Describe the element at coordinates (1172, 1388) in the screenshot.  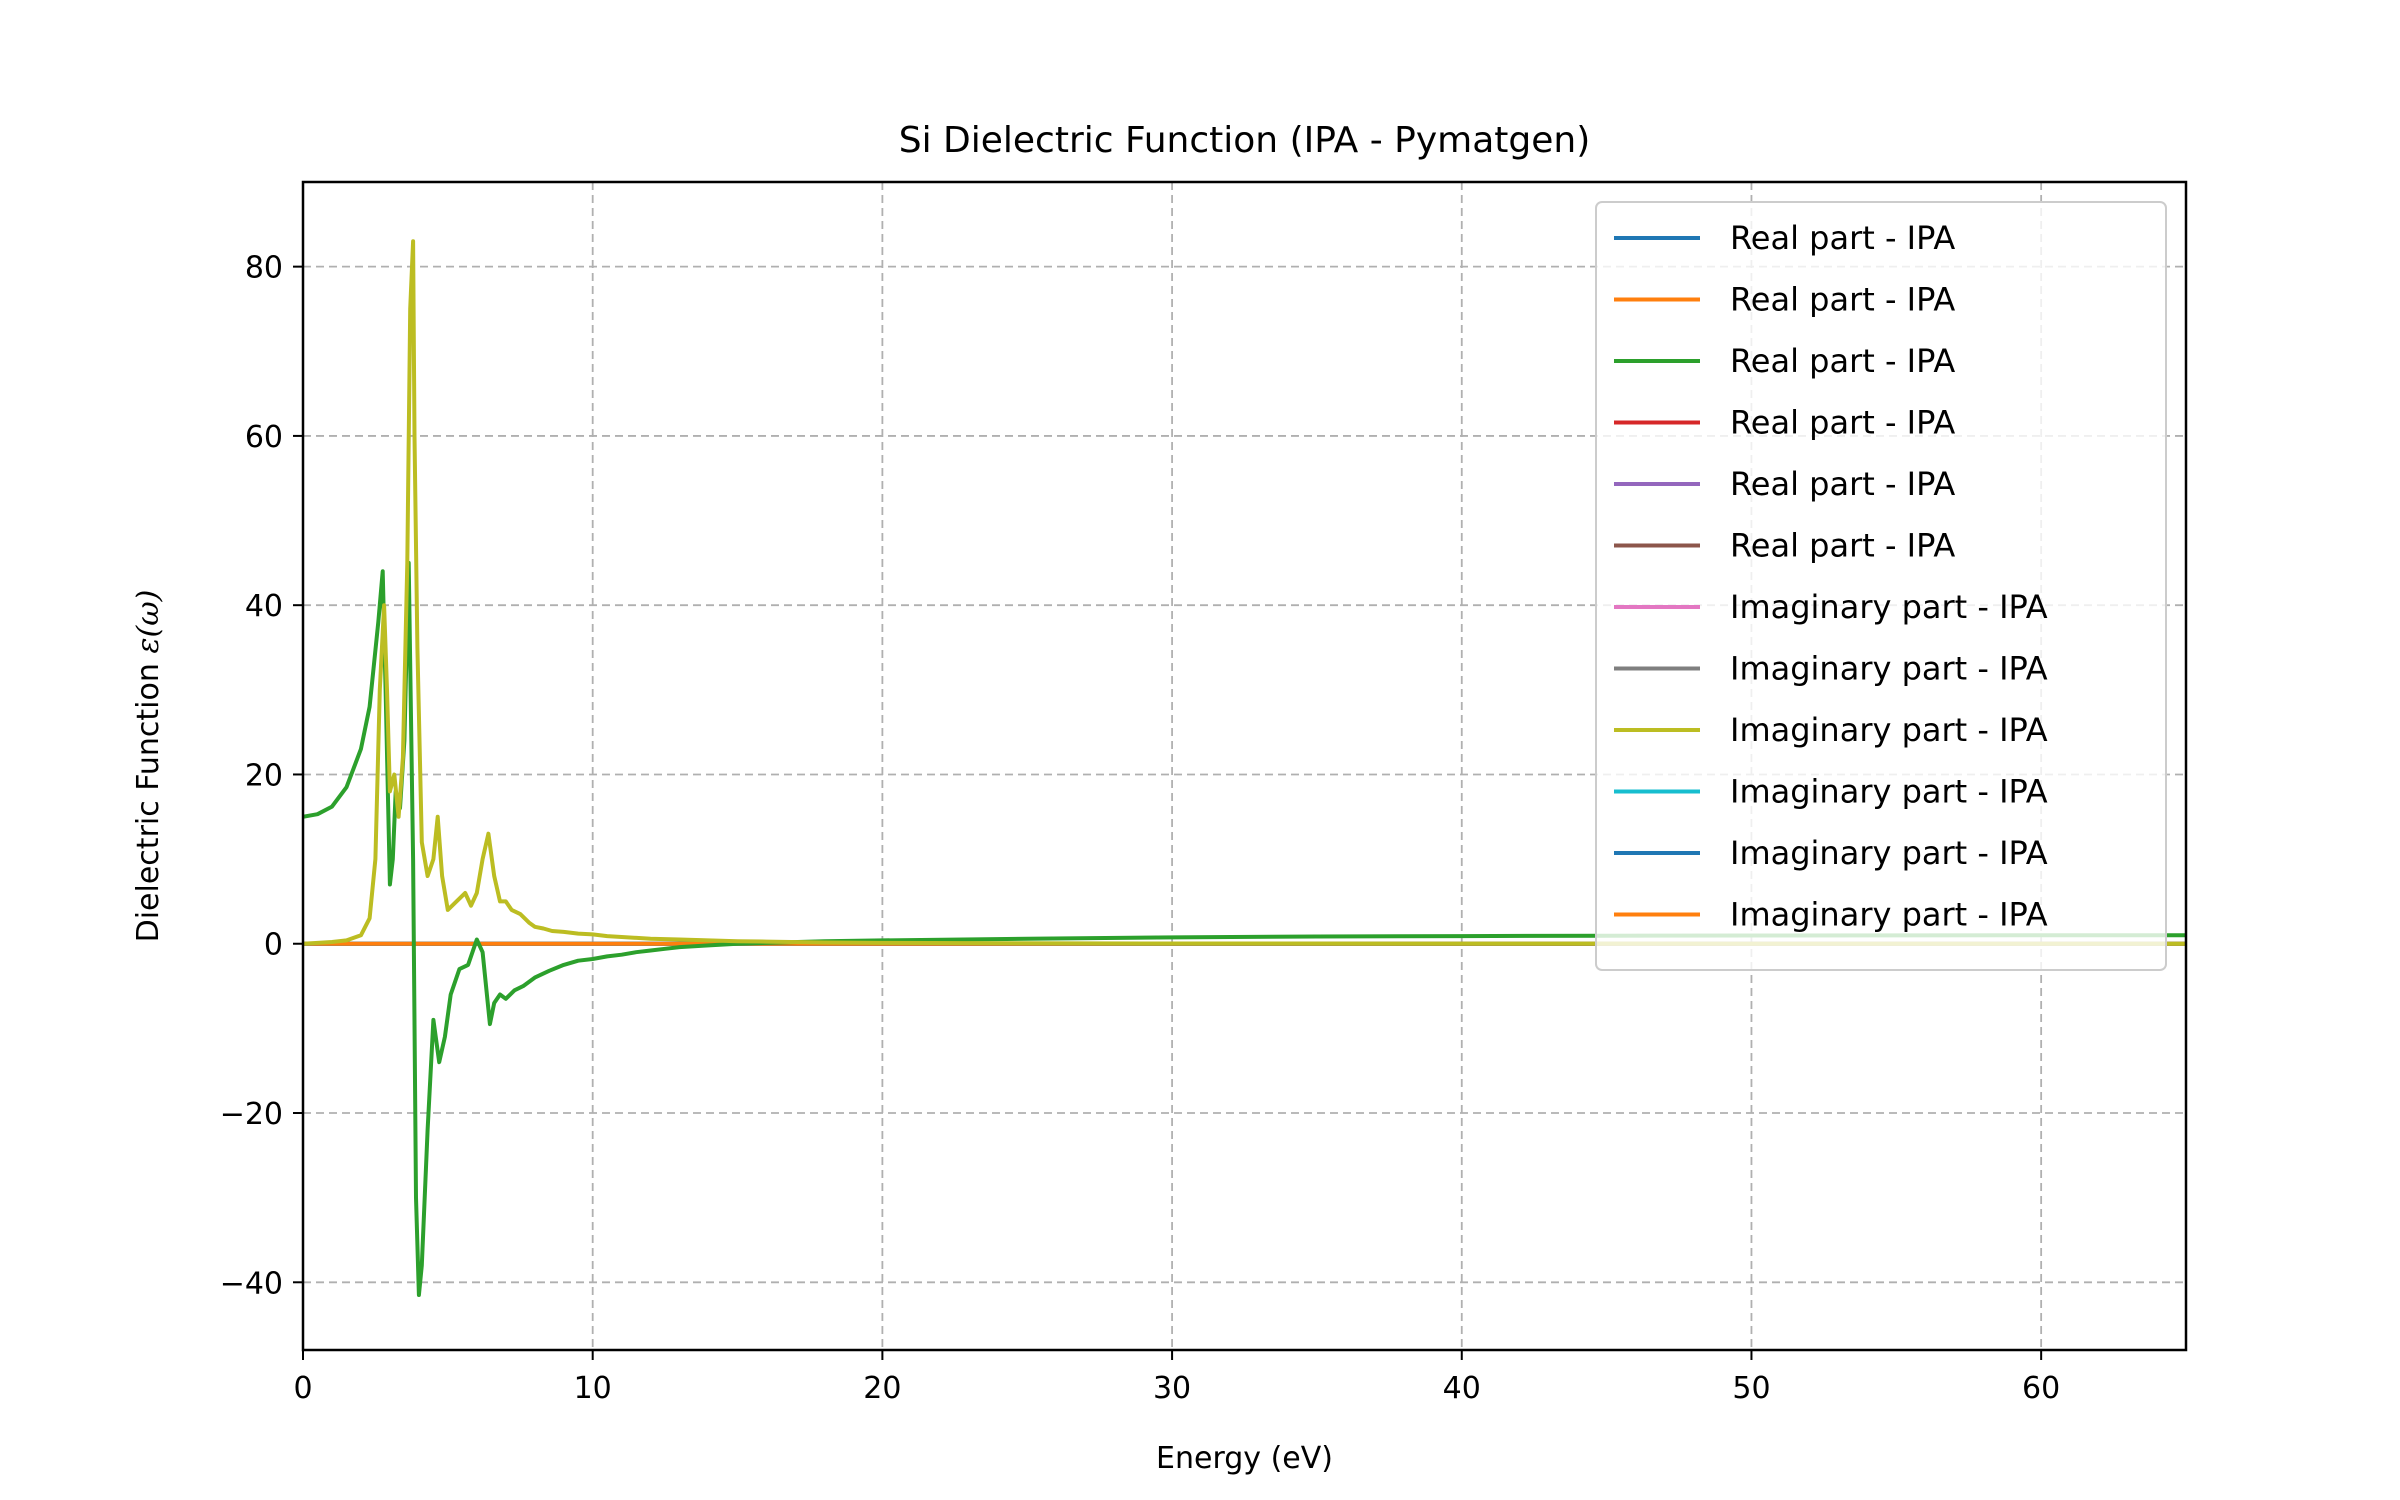
I see `x-tick-label: 30` at that location.